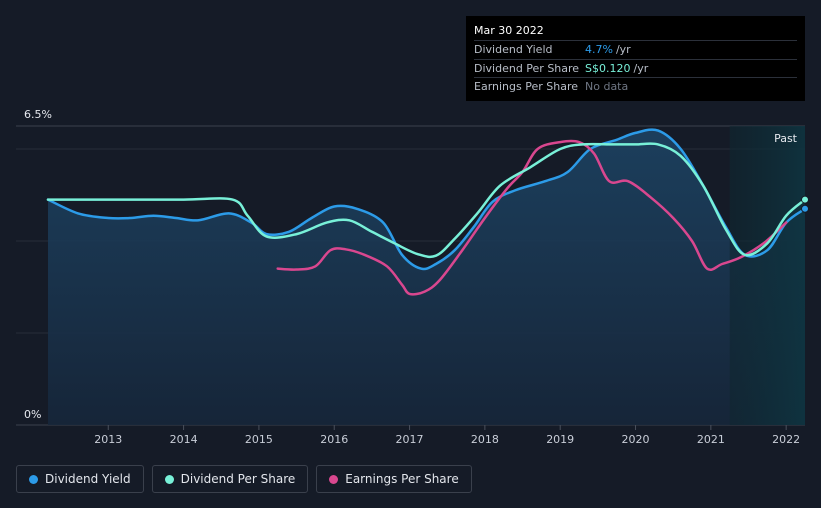 The height and width of the screenshot is (508, 821). I want to click on end-marker-dividend-yield, so click(805, 208).